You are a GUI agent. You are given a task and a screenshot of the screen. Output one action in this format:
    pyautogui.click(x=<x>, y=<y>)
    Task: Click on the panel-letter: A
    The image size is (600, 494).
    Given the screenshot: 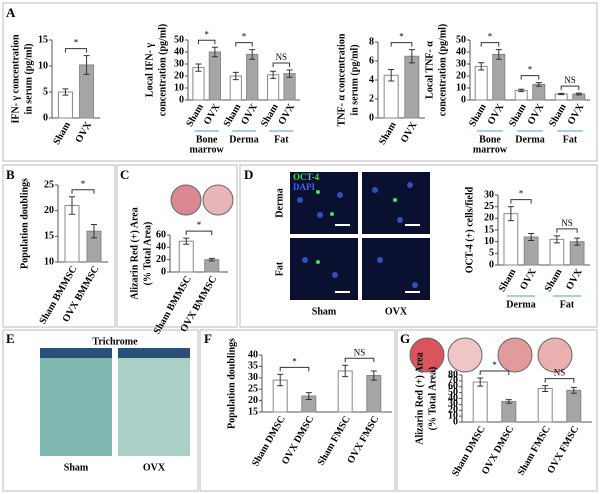 What is the action you would take?
    pyautogui.click(x=11, y=12)
    